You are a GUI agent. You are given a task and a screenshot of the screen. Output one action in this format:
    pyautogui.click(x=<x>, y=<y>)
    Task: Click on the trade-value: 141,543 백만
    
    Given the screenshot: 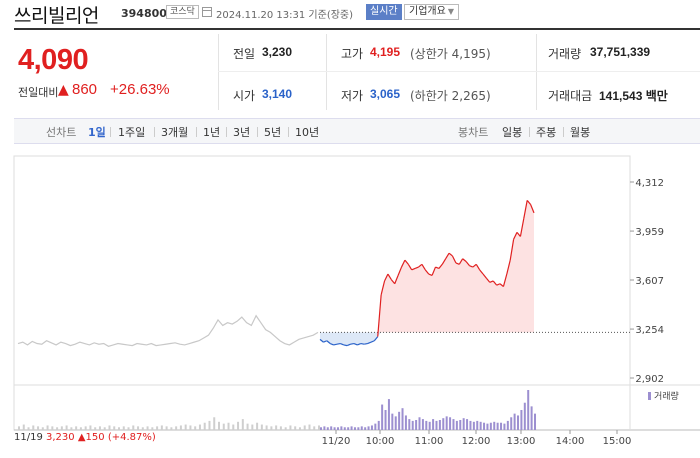 What is the action you would take?
    pyautogui.click(x=633, y=96)
    